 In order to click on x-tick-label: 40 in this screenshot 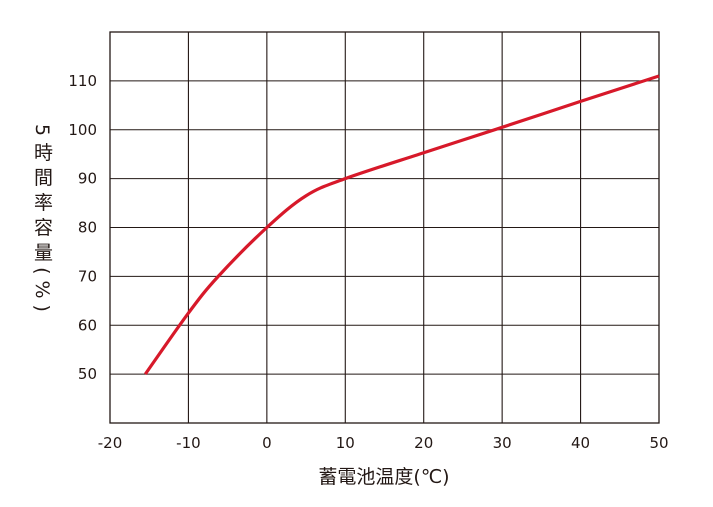, I will do `click(580, 443)`.